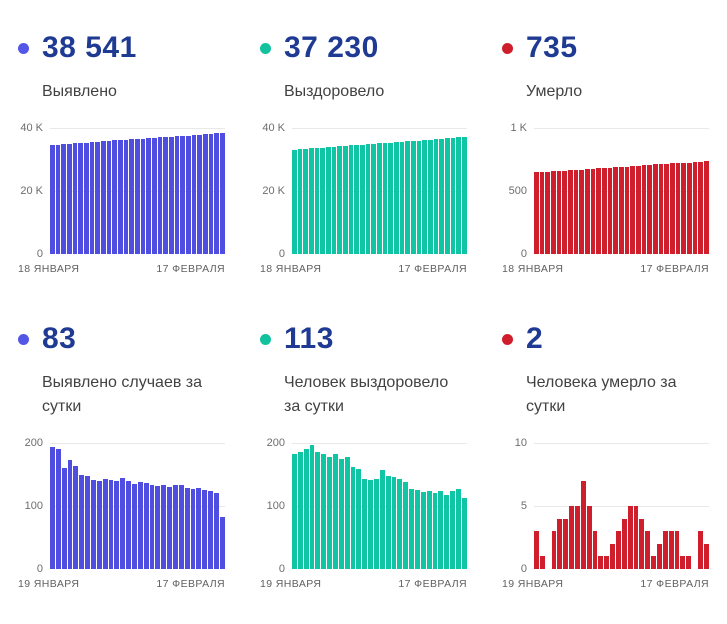 The width and height of the screenshot is (727, 624). What do you see at coordinates (265, 339) in the screenshot?
I see `legend-dot-teal` at bounding box center [265, 339].